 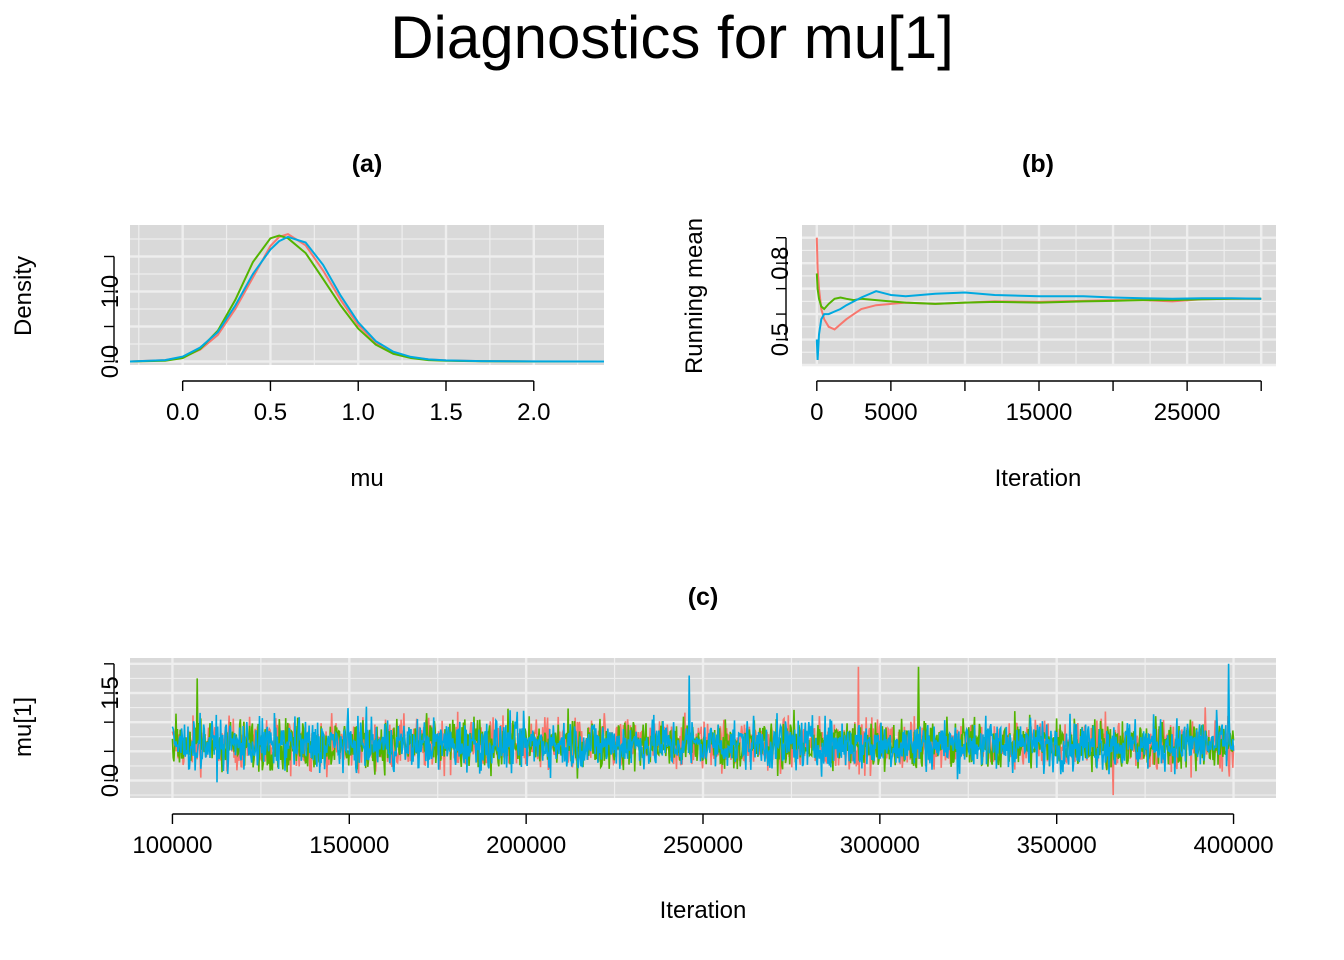 I want to click on panel-b-title: (b), so click(x=1038, y=164).